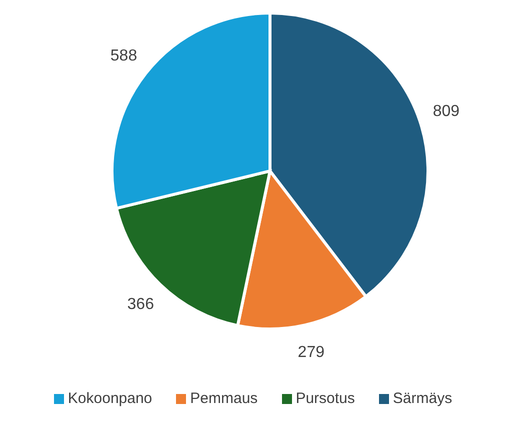  I want to click on legend-label: Pemmaus, so click(224, 398).